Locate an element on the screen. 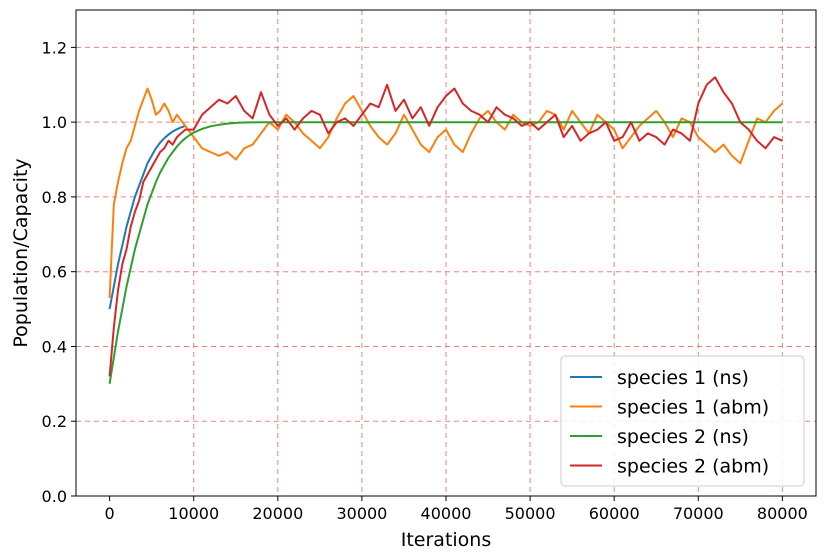  x-tick-label: 20000 is located at coordinates (277, 513).